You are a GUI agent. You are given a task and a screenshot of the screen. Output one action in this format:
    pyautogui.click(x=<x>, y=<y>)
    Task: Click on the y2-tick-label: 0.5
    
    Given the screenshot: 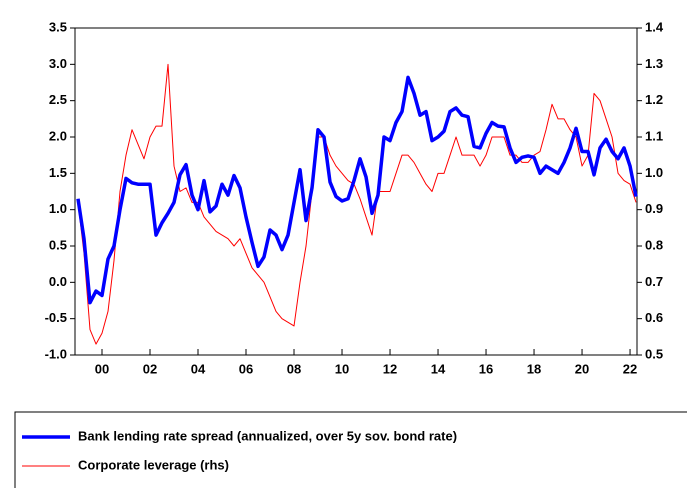 What is the action you would take?
    pyautogui.click(x=654, y=353)
    